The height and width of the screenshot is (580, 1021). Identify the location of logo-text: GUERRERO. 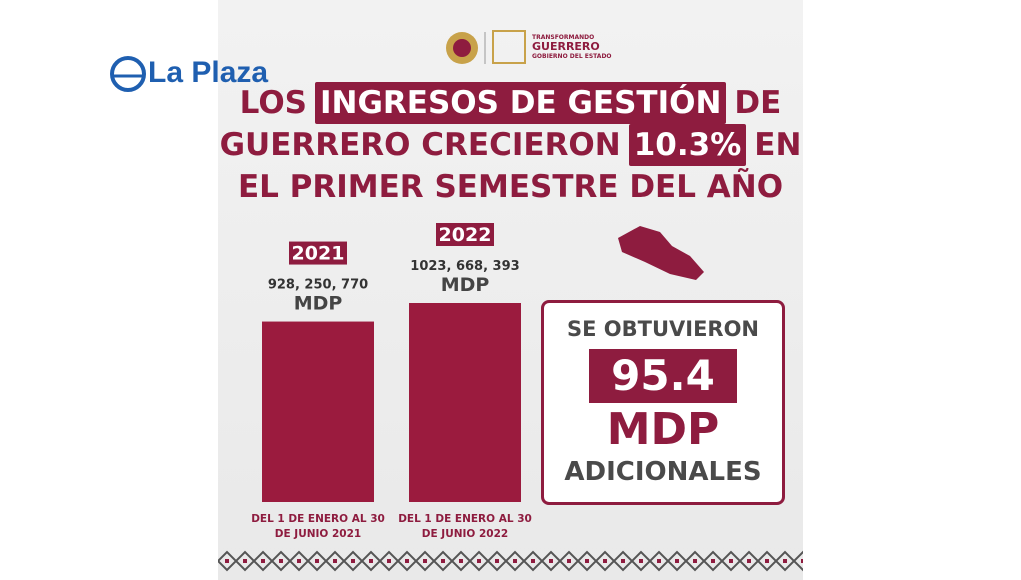
(566, 46).